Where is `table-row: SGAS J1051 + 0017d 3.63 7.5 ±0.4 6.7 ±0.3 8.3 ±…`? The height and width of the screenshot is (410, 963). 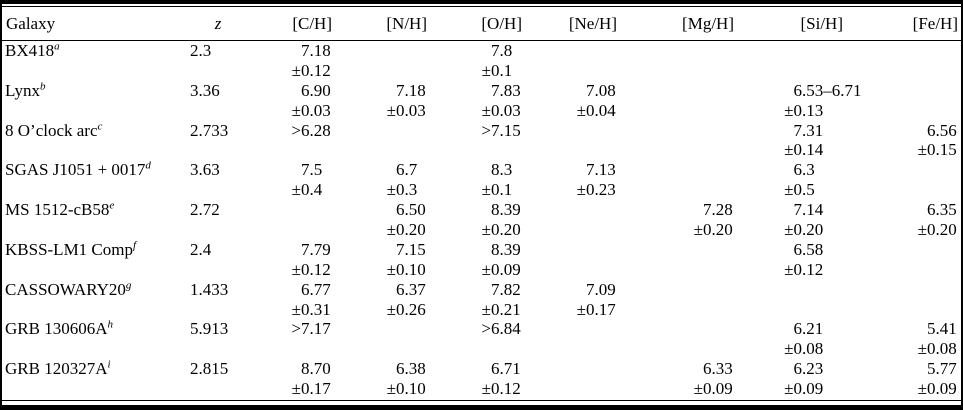 table-row: SGAS J1051 + 0017d 3.63 7.5 ±0.4 6.7 ±0.3 8.3 ±… is located at coordinates (481, 180).